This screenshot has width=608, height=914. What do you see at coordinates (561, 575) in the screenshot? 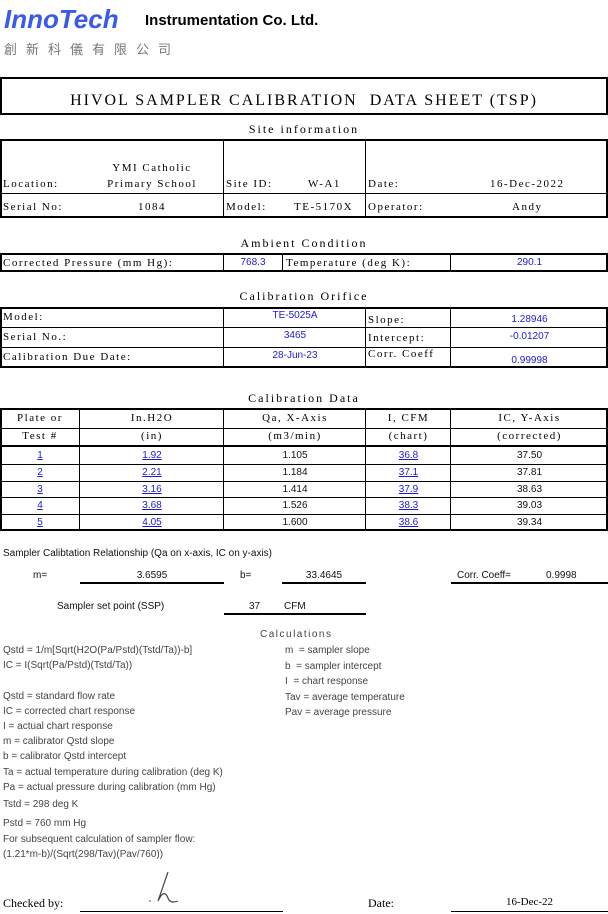
I see `corr-coeff-value: 0.9998` at bounding box center [561, 575].